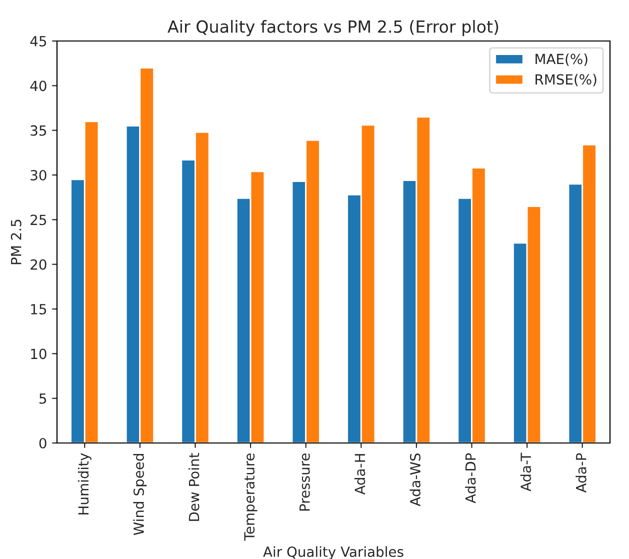 The height and width of the screenshot is (559, 629). Describe the element at coordinates (38, 309) in the screenshot. I see `y-tick-label: 15` at that location.